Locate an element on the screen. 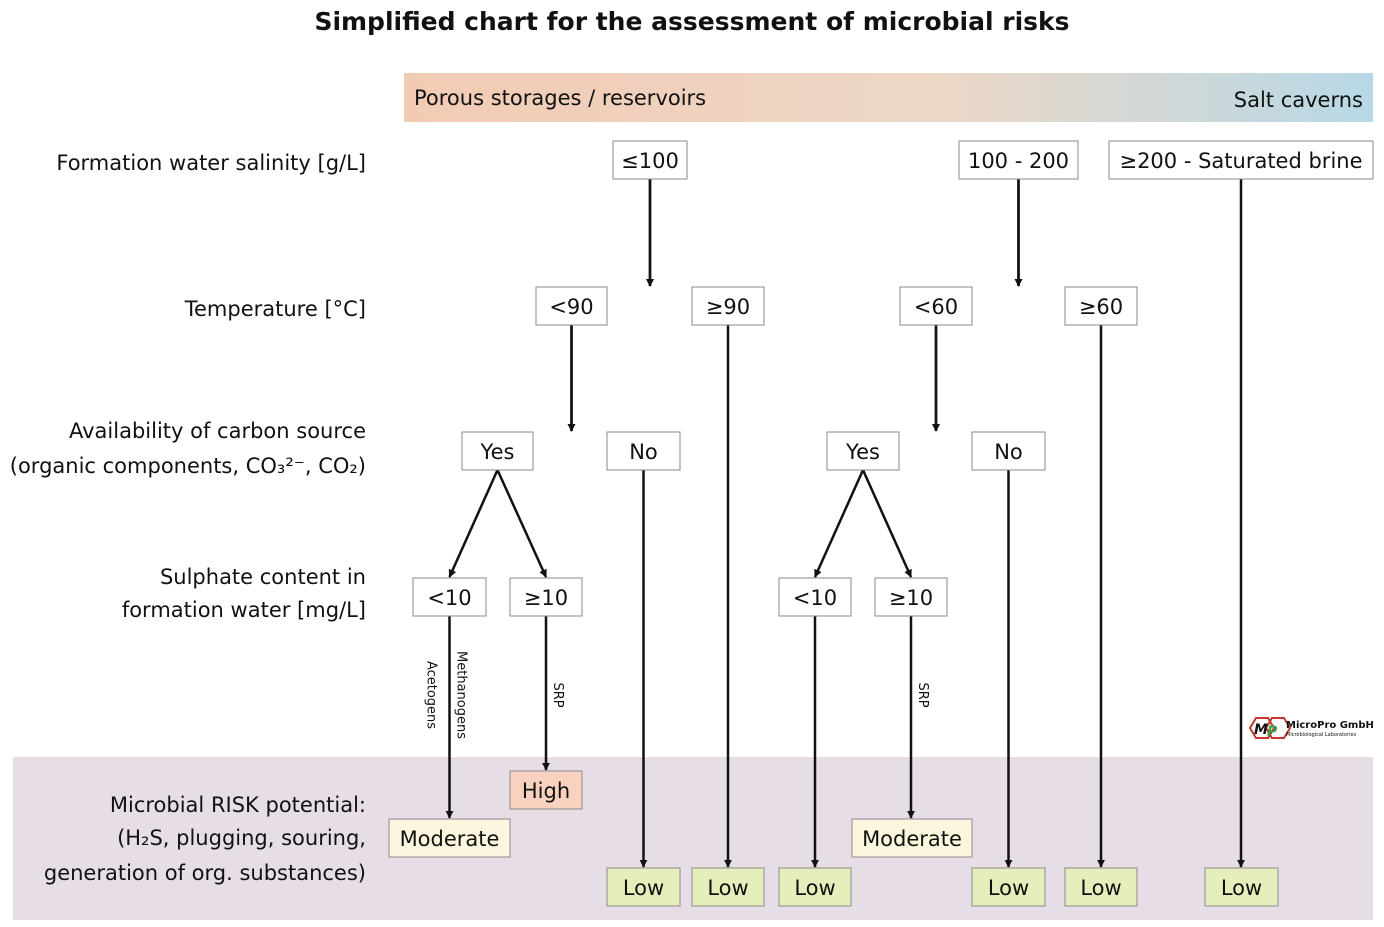 The image size is (1384, 927). node-t3: <60 is located at coordinates (936, 306).